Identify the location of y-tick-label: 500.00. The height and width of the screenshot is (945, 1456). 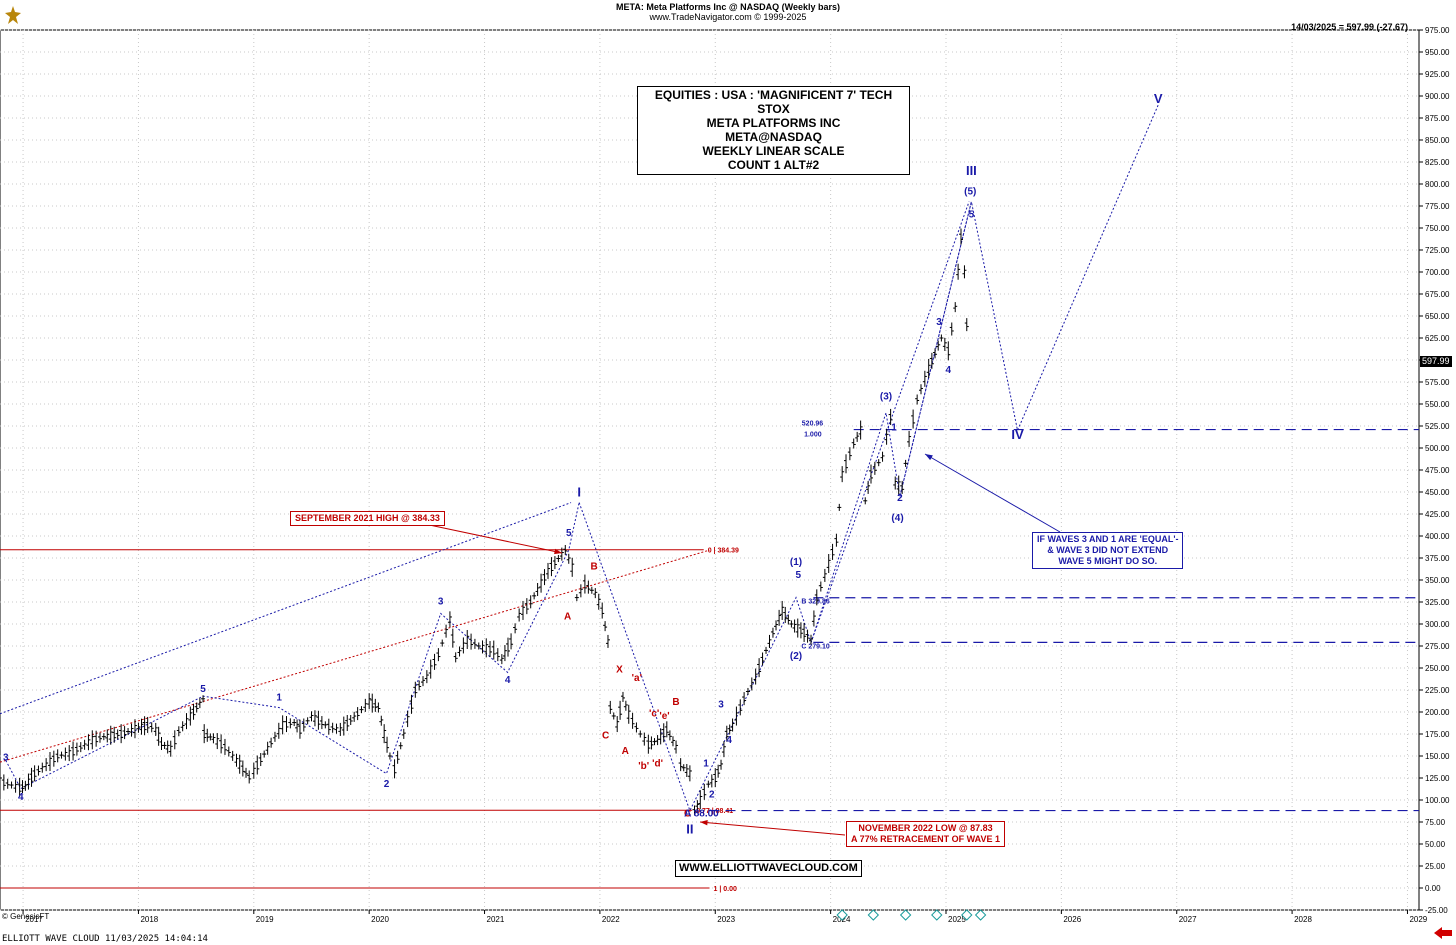
(1437, 448).